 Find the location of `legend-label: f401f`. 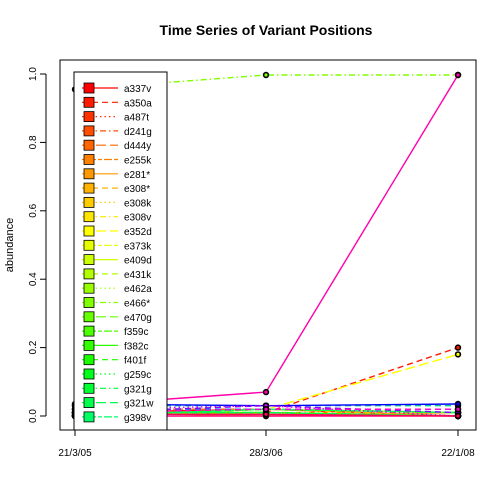

legend-label: f401f is located at coordinates (135, 361).